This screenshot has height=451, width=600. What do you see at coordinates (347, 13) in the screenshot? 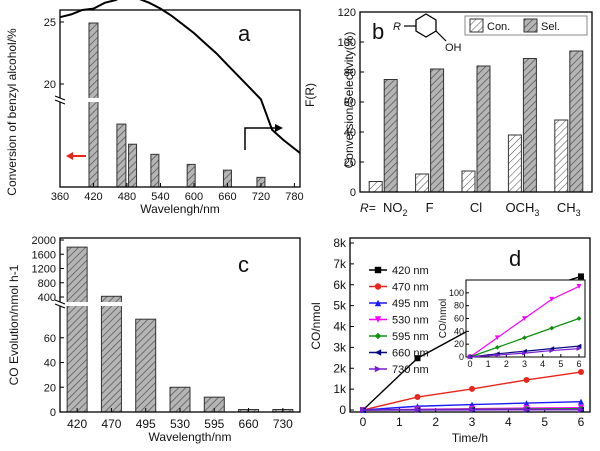
I see `panel-b-ytick-label: 120` at bounding box center [347, 13].